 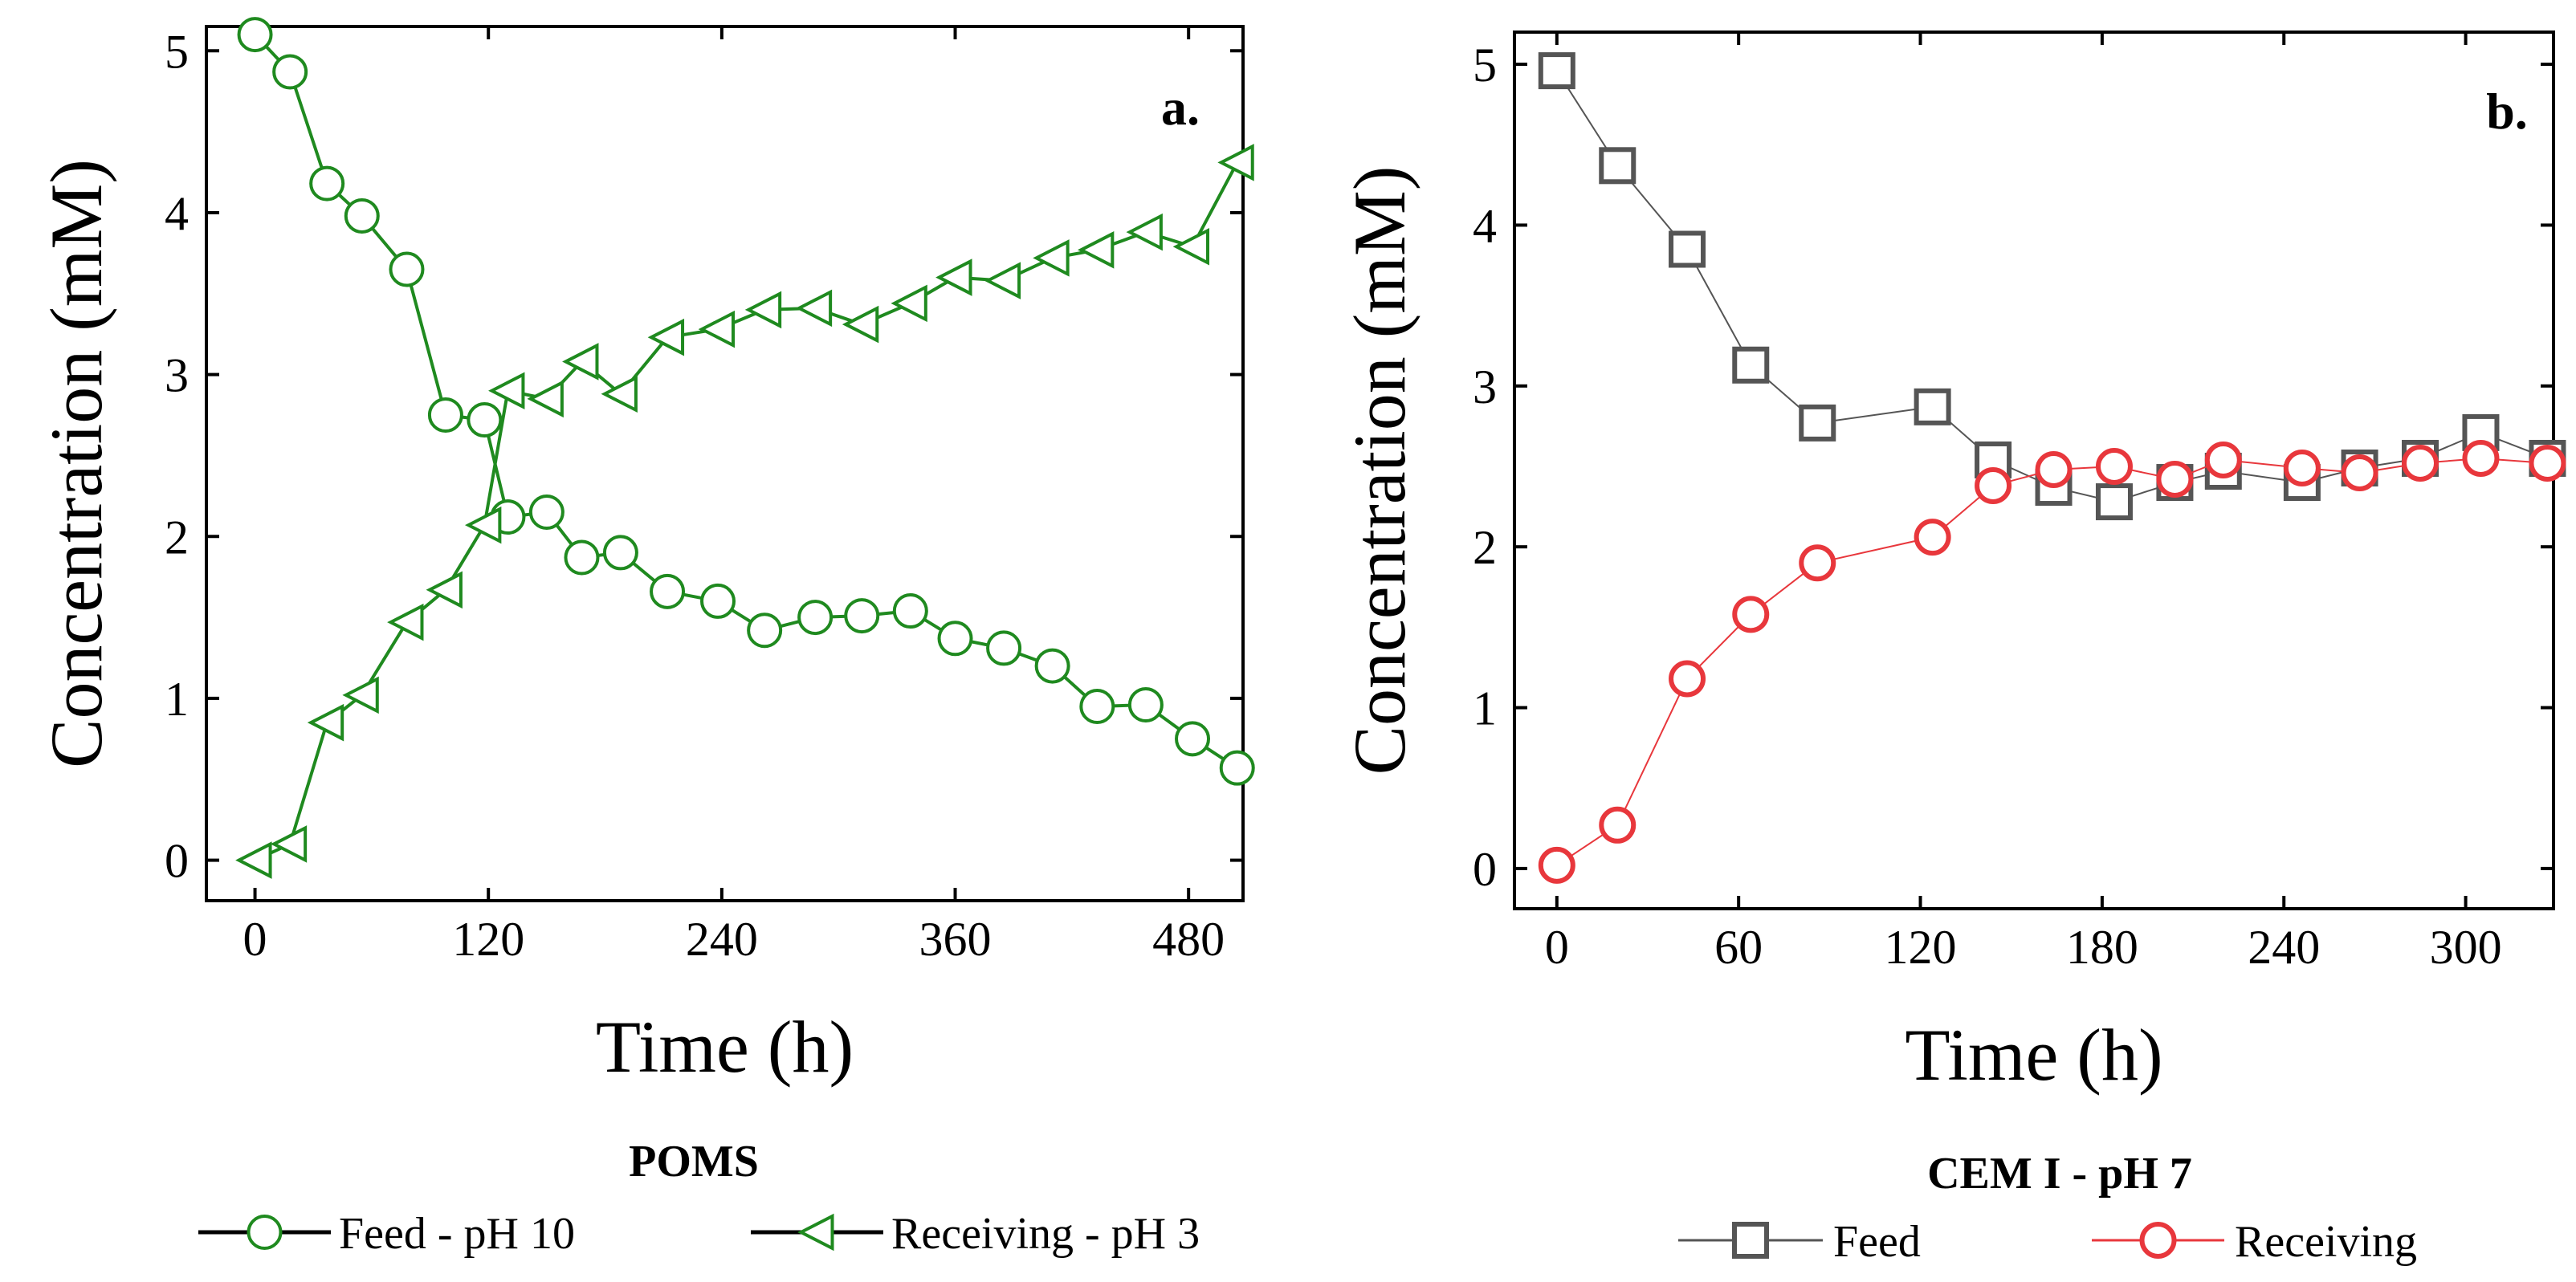 What do you see at coordinates (2466, 948) in the screenshot?
I see `x-tick-label: 300` at bounding box center [2466, 948].